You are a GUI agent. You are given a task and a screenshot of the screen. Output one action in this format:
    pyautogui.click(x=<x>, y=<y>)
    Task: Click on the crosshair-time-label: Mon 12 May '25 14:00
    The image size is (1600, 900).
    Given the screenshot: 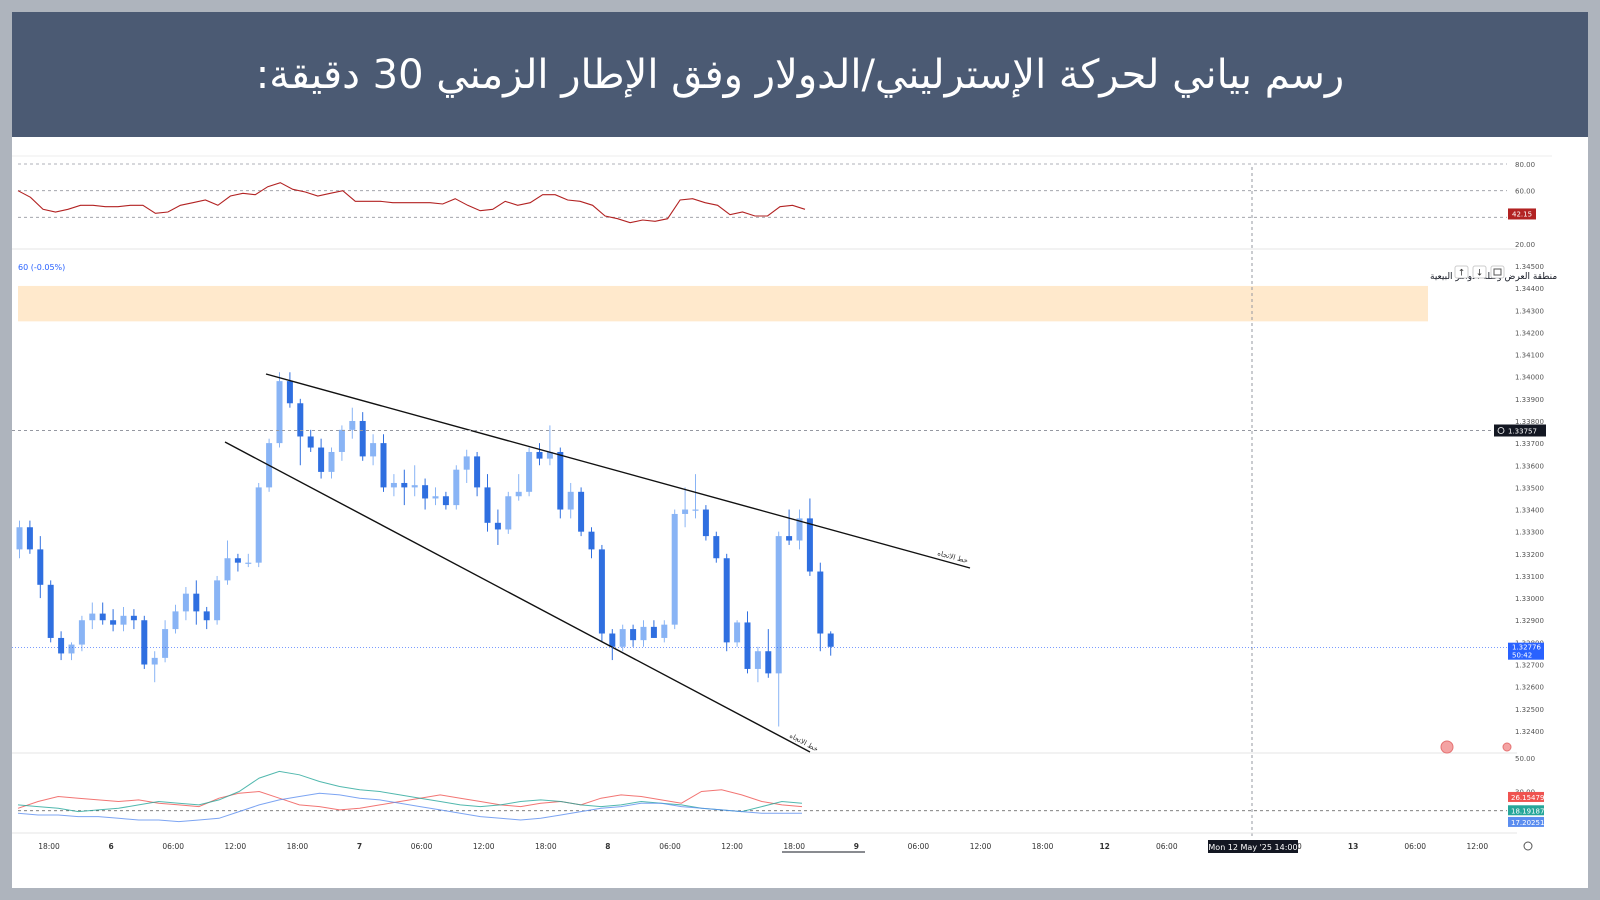 What is the action you would take?
    pyautogui.click(x=1252, y=847)
    